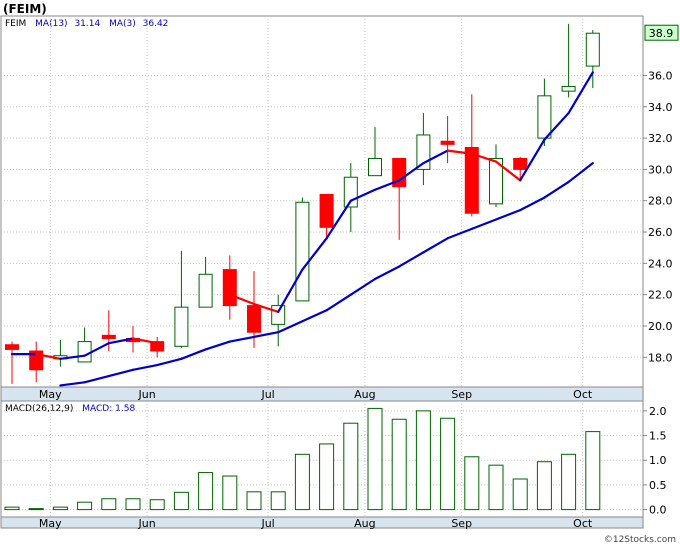 The width and height of the screenshot is (680, 546). Describe the element at coordinates (660, 201) in the screenshot. I see `price-y-tick-label: 28.0` at that location.